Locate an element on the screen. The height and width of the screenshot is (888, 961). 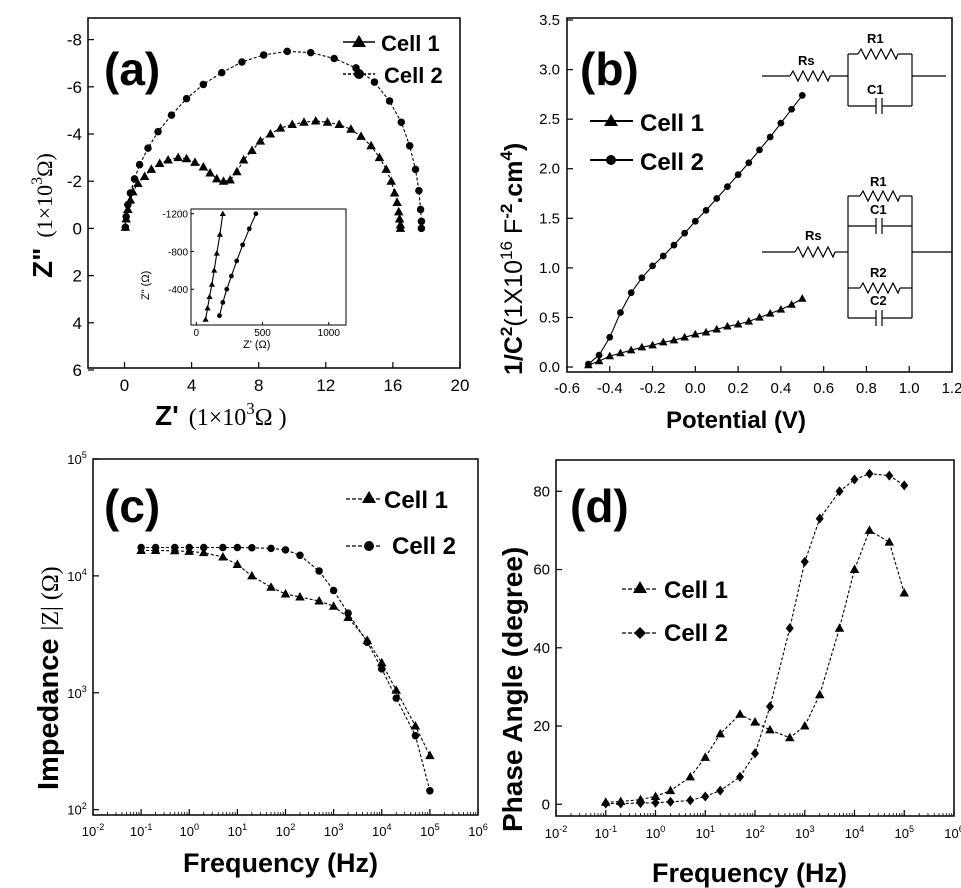
a-ytick-label: -8 is located at coordinates (74, 40).